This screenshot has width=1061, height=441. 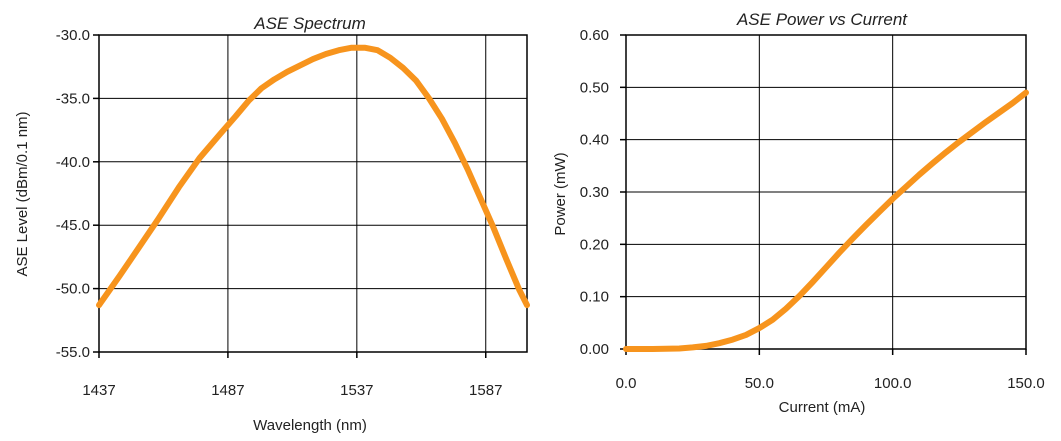 I want to click on y-tick-label: -45.0, so click(x=73, y=225).